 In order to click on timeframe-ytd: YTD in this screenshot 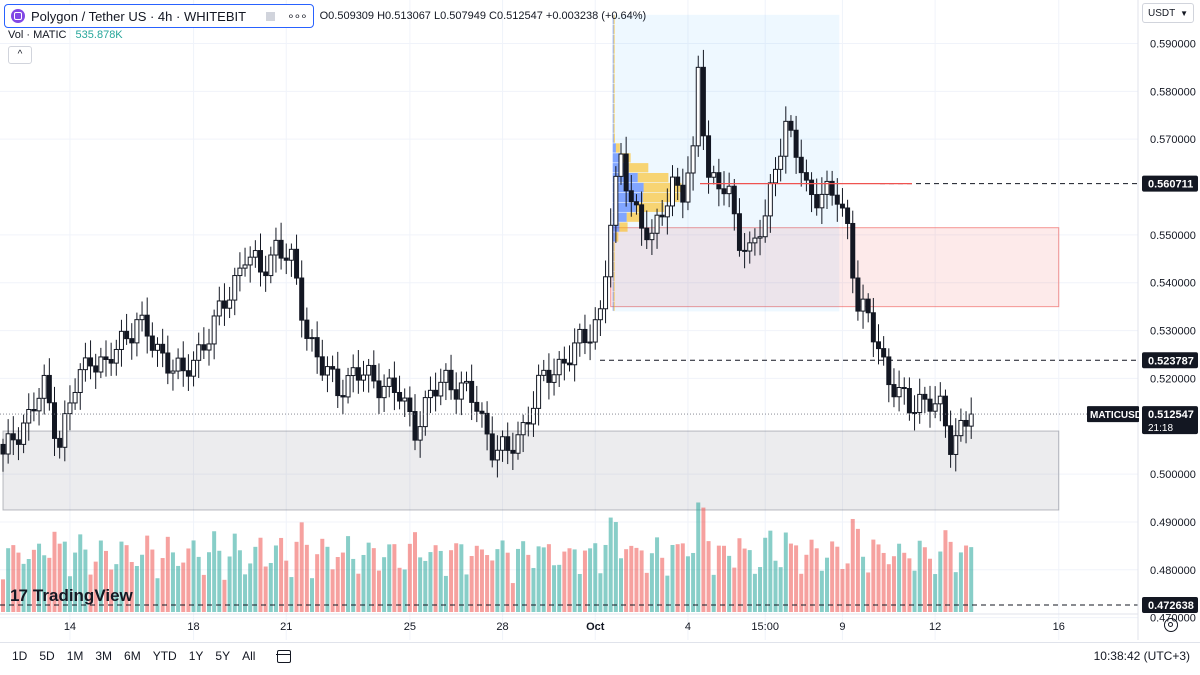, I will do `click(164, 656)`.